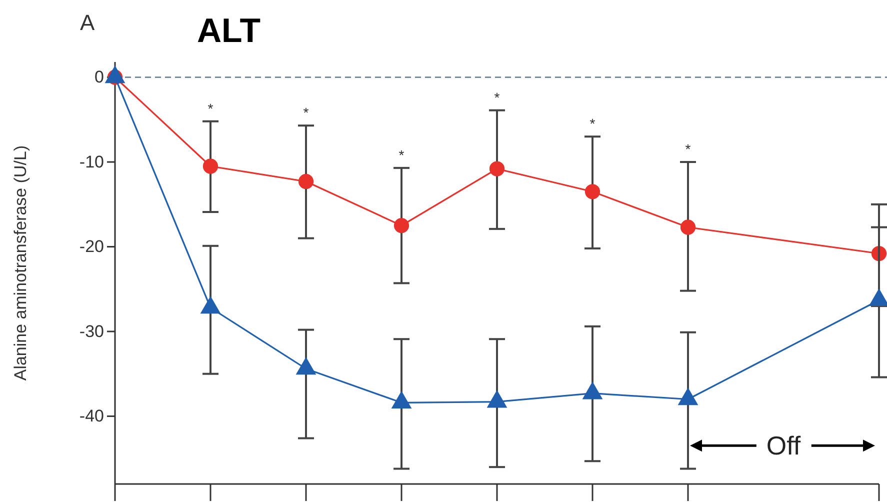 This screenshot has height=502, width=887. What do you see at coordinates (91, 416) in the screenshot?
I see `y-tick-label: -40` at bounding box center [91, 416].